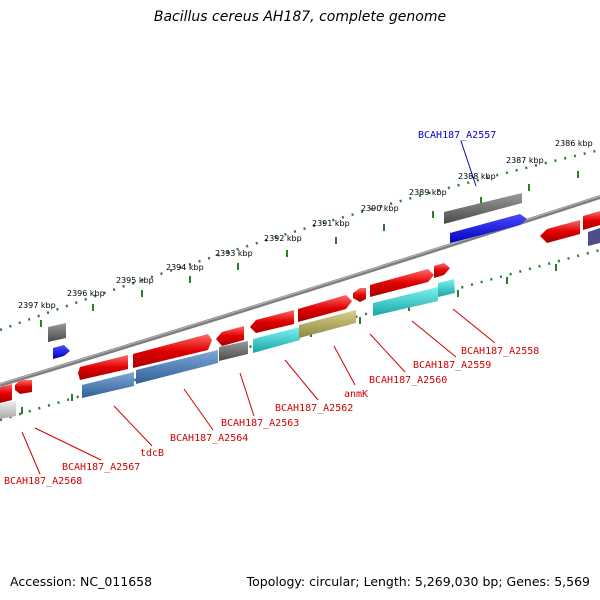  Describe the element at coordinates (314, 408) in the screenshot. I see `gene-label: BCAH187_A2562` at that location.